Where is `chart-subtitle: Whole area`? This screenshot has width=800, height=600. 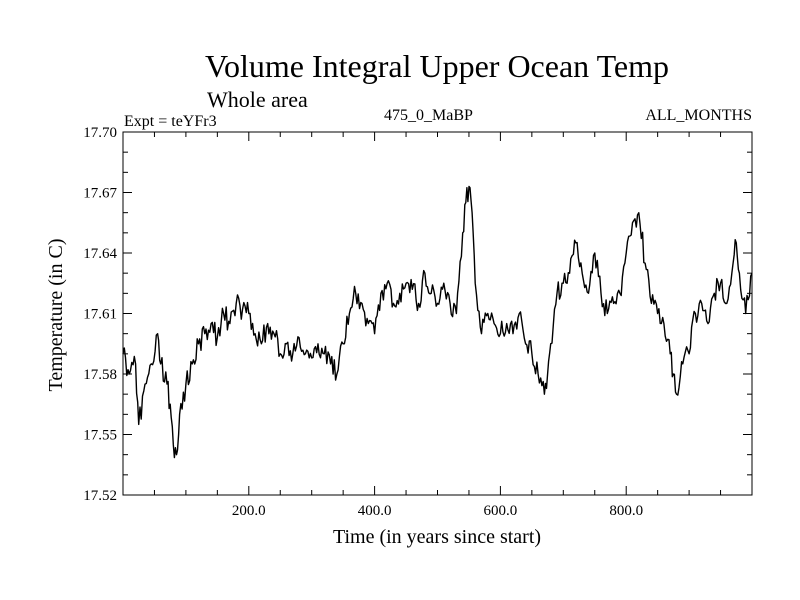
chart-subtitle: Whole area is located at coordinates (257, 99).